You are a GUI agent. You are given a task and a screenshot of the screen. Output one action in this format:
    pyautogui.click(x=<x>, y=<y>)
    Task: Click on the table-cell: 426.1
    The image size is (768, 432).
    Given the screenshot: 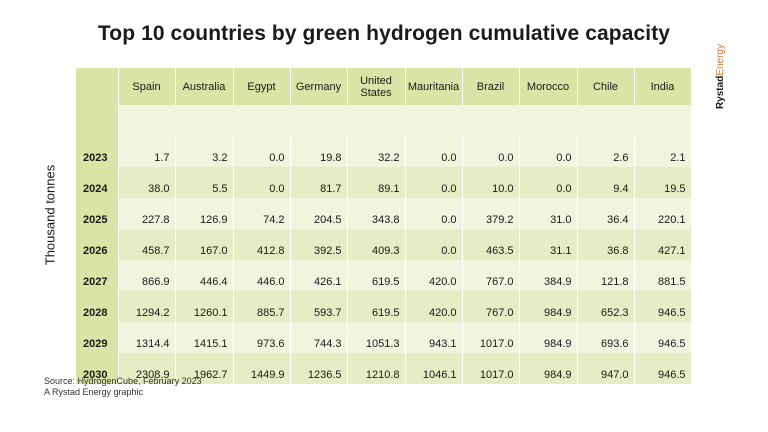 What is the action you would take?
    pyautogui.click(x=319, y=275)
    